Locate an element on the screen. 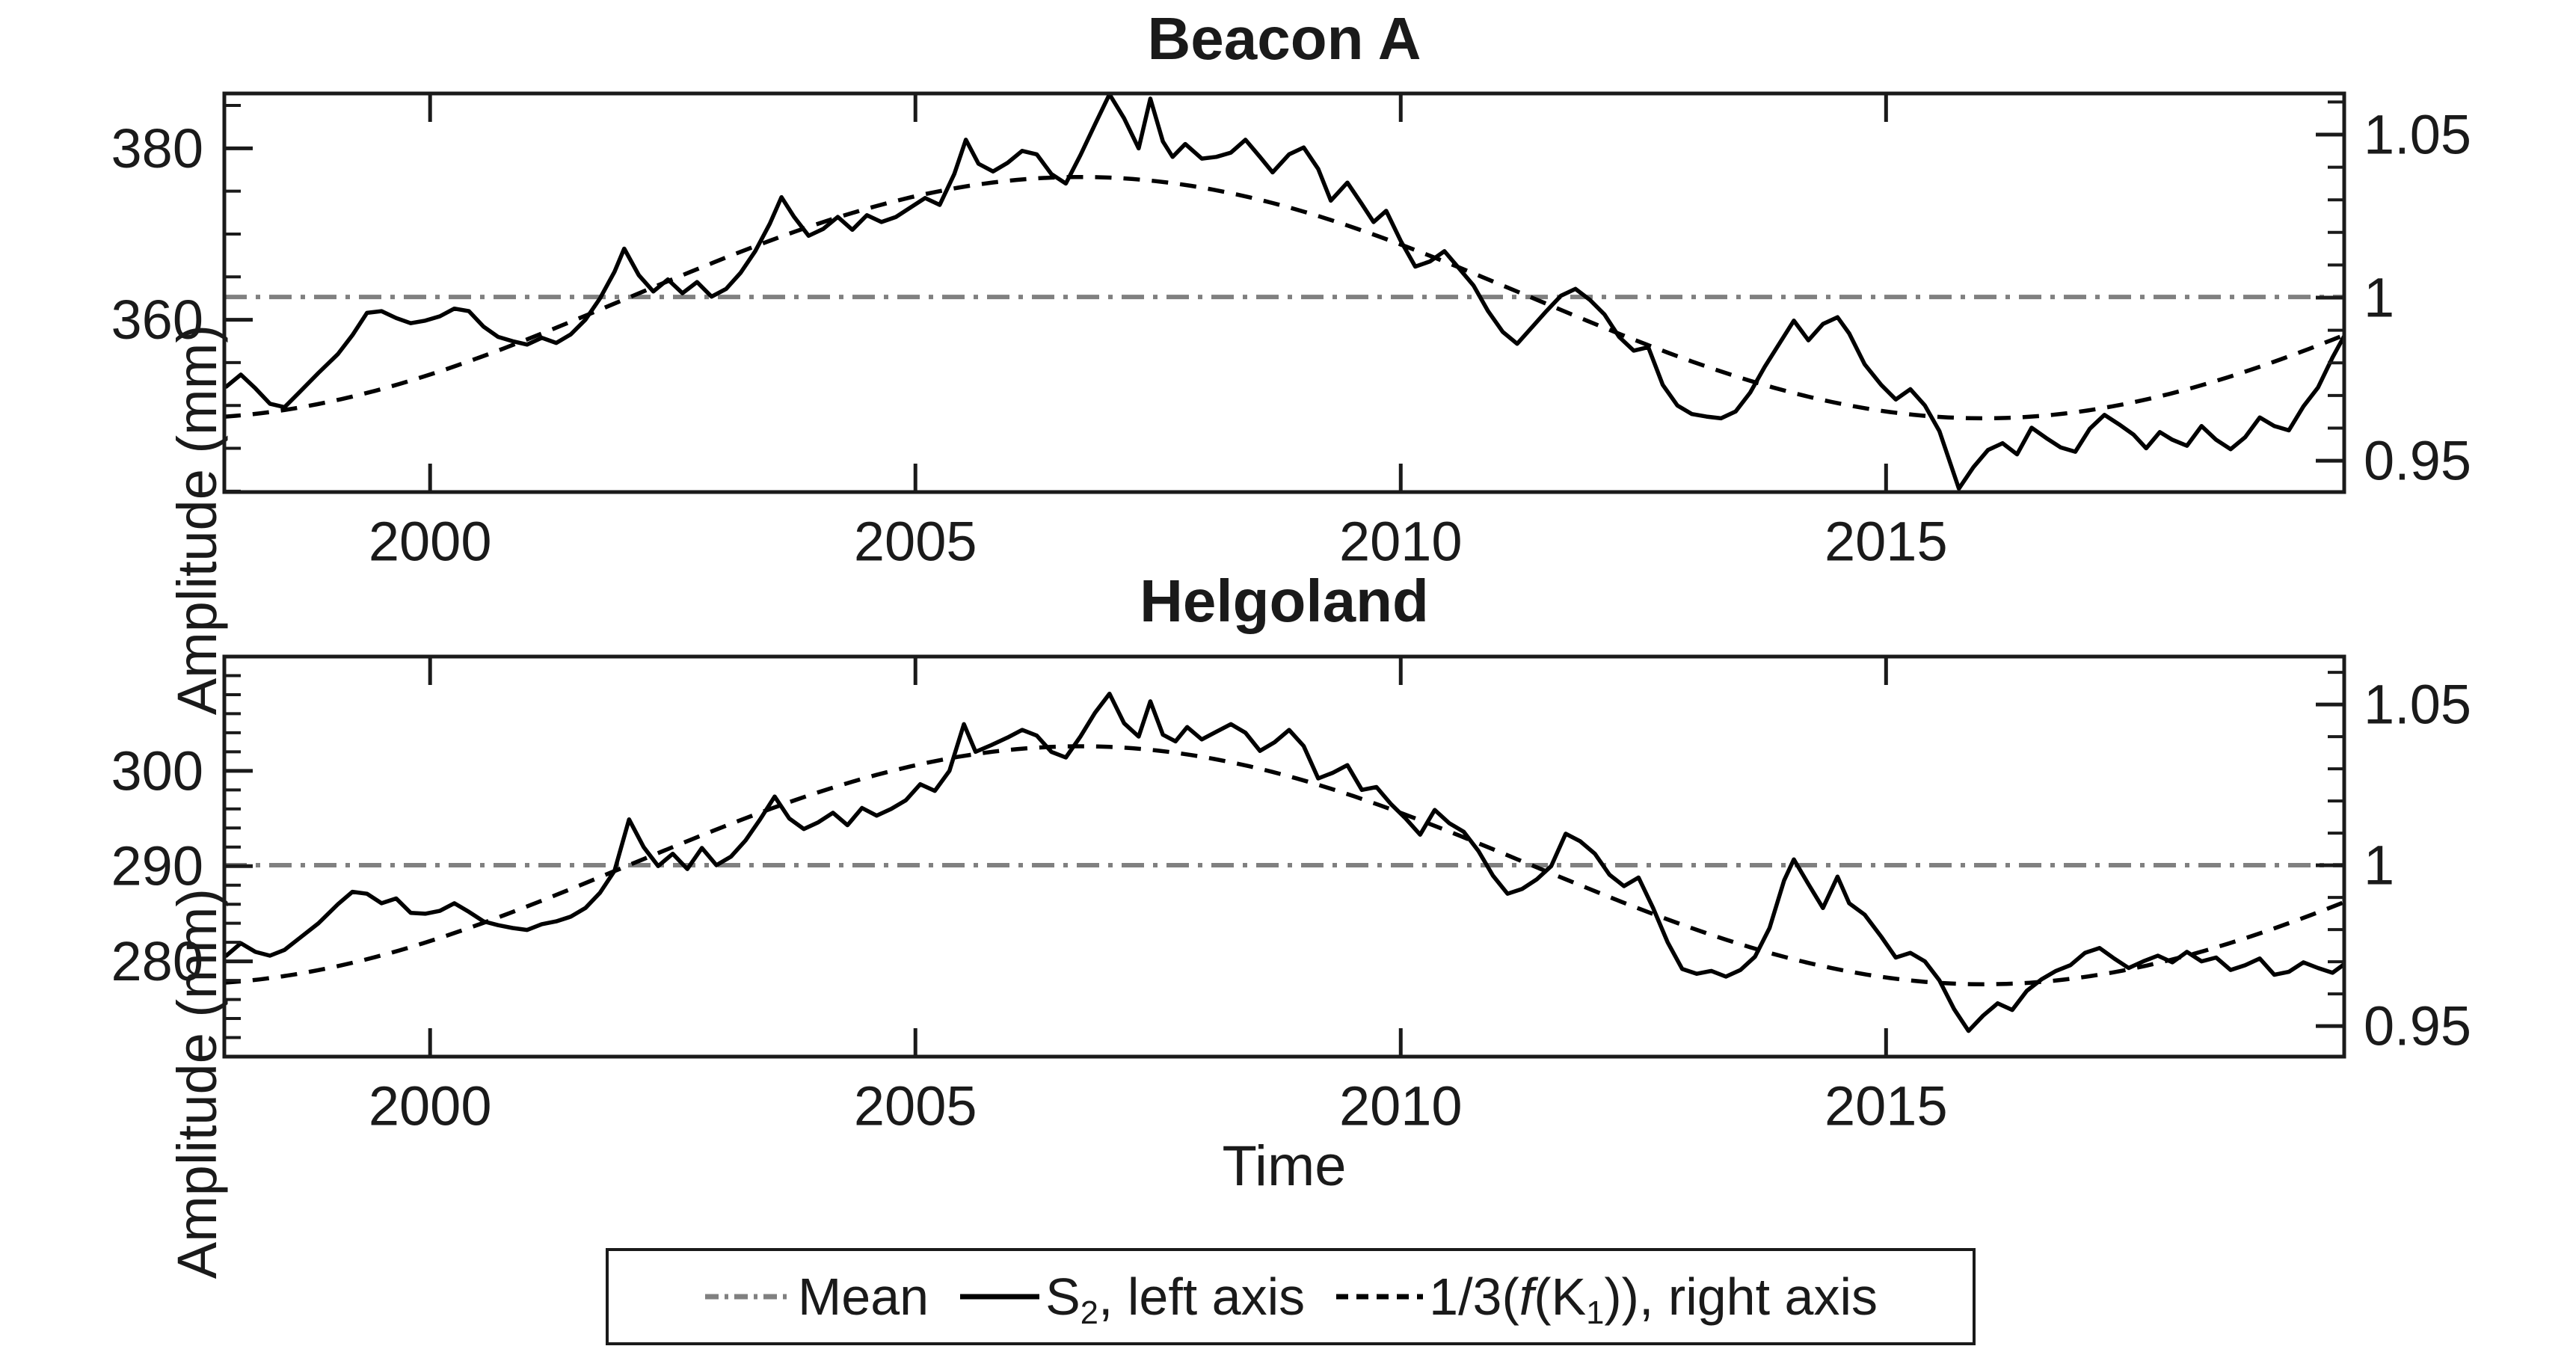  y-left-tick-label: 300 is located at coordinates (157, 771).